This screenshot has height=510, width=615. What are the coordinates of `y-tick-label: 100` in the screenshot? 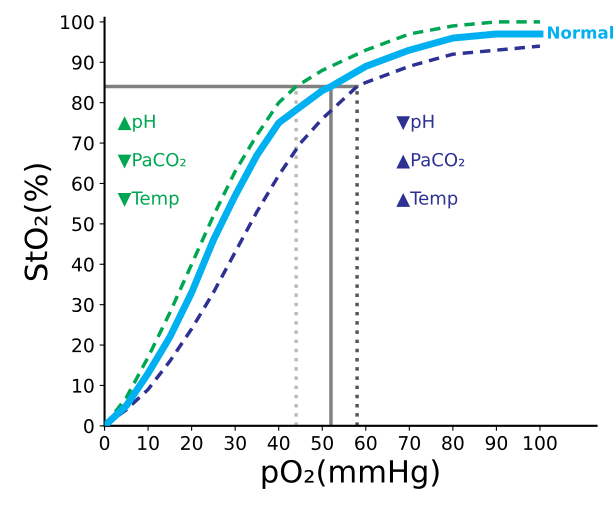 It's located at (77, 22).